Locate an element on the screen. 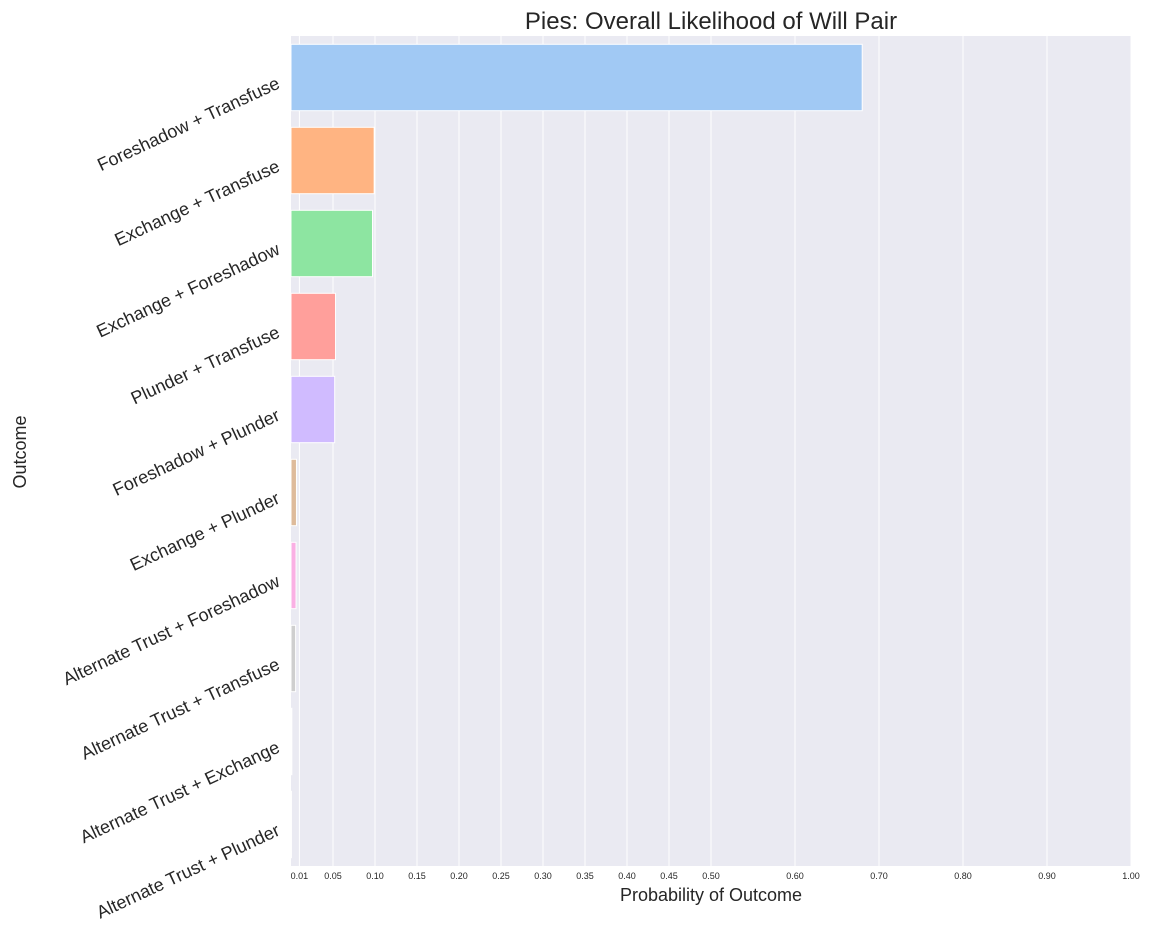 This screenshot has width=1152, height=936. x-tick-label: 0.50 is located at coordinates (711, 876).